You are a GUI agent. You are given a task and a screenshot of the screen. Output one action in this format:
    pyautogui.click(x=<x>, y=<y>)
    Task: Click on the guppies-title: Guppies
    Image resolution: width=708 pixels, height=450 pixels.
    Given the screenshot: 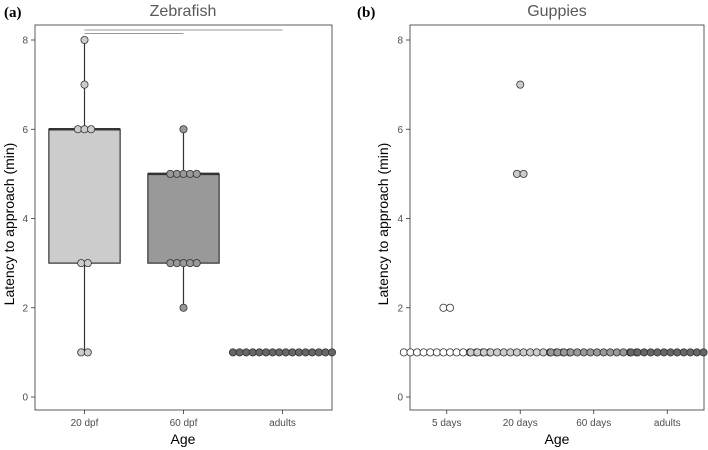 What is the action you would take?
    pyautogui.click(x=557, y=11)
    